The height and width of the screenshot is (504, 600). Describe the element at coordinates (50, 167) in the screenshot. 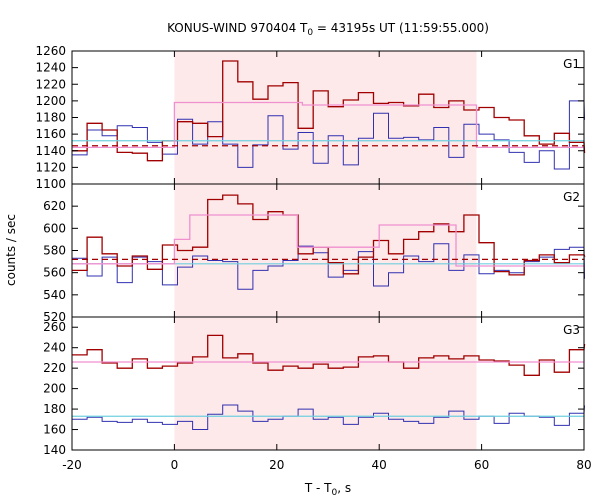

I see `y-tick-label: 1120` at that location.